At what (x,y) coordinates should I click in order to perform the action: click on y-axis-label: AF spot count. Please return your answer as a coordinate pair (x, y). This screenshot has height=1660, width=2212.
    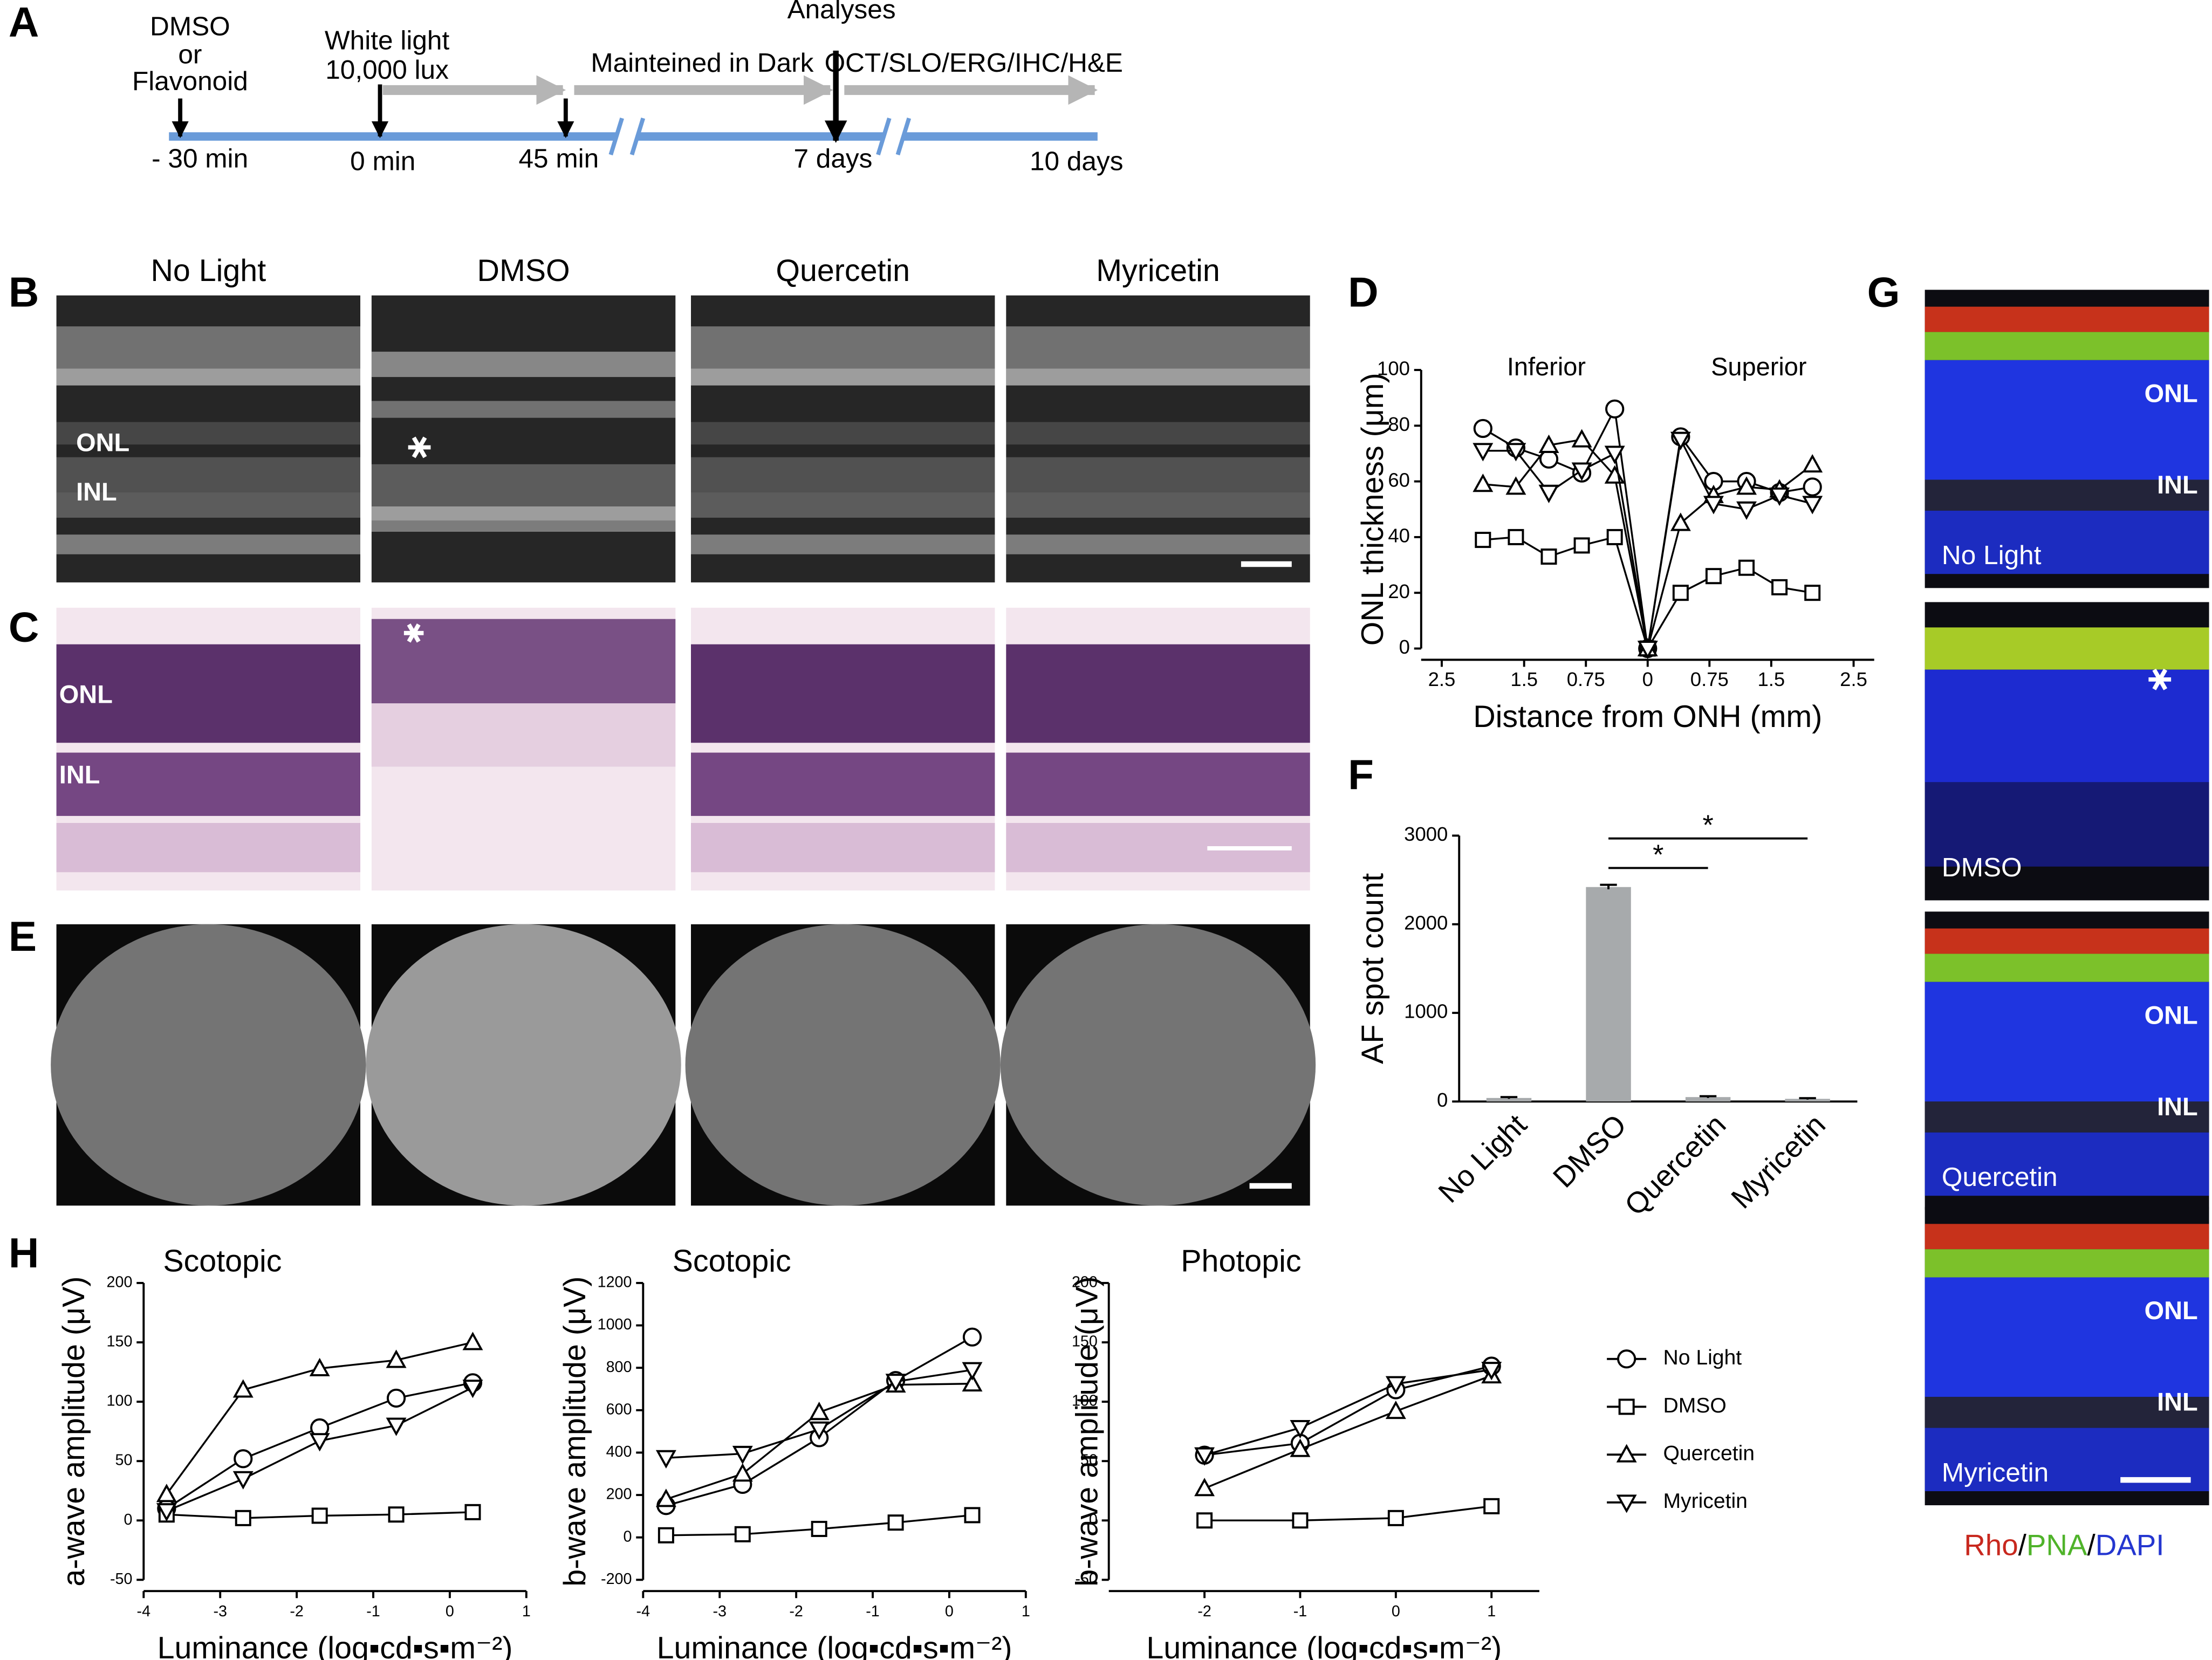
    Looking at the image, I should click on (1373, 968).